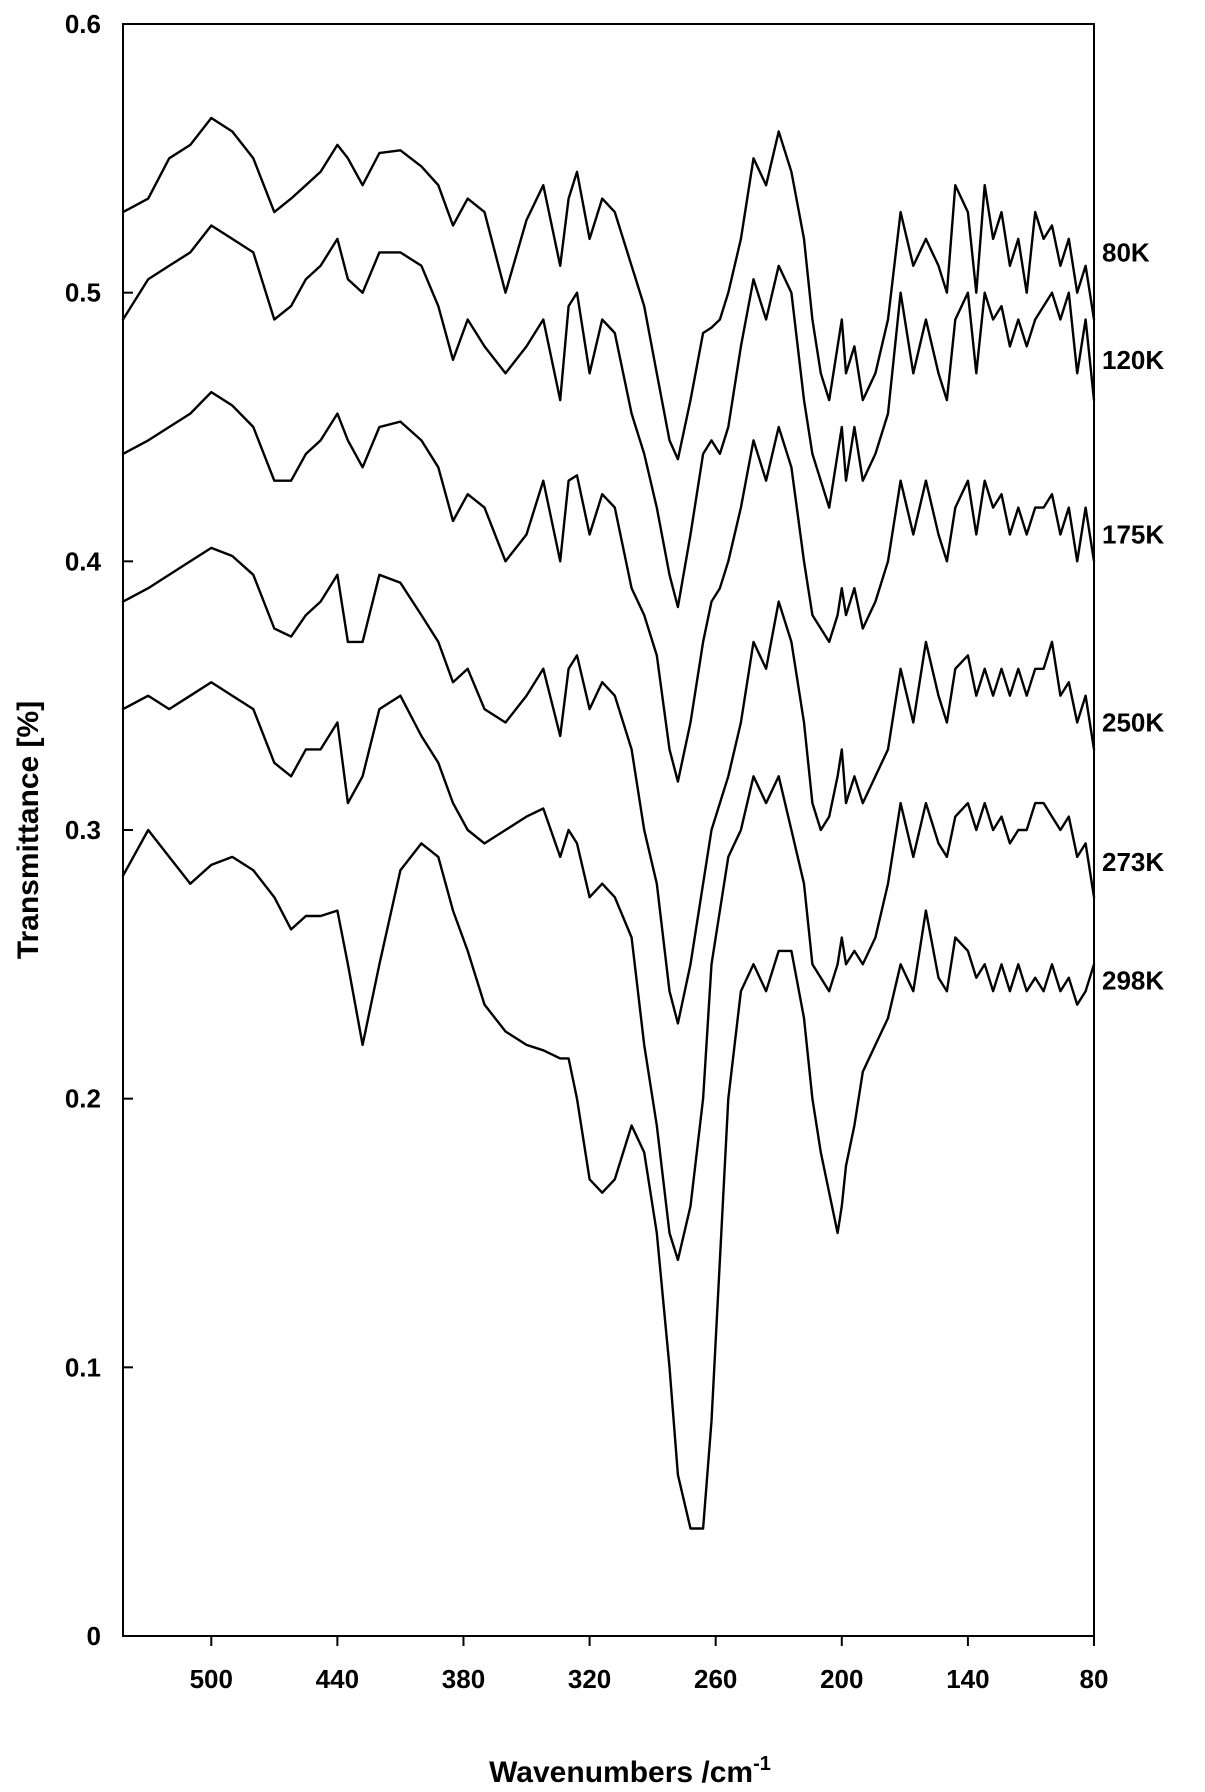 The image size is (1205, 1792). Describe the element at coordinates (1133, 360) in the screenshot. I see `series-label-120k: 120K` at that location.